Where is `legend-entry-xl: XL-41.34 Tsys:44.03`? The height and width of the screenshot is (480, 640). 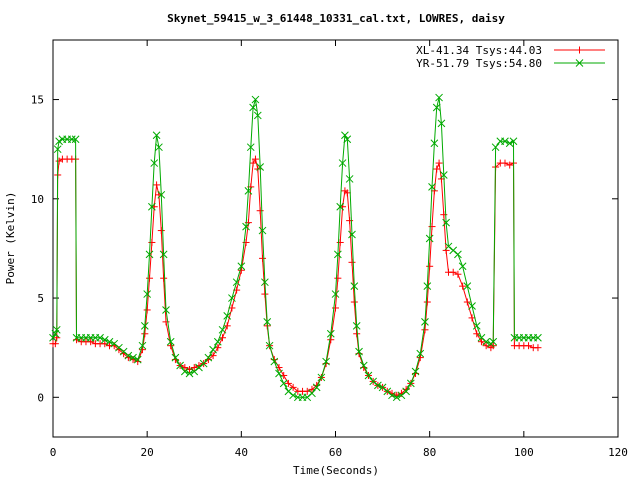 legend-entry-xl: XL-41.34 Tsys:44.03 is located at coordinates (510, 50).